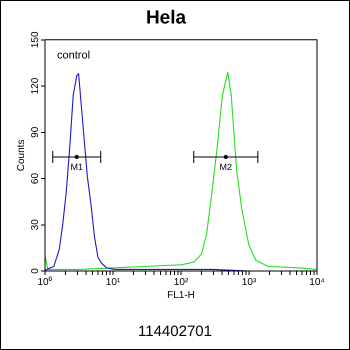  What do you see at coordinates (226, 167) in the screenshot?
I see `annotation: M2` at bounding box center [226, 167].